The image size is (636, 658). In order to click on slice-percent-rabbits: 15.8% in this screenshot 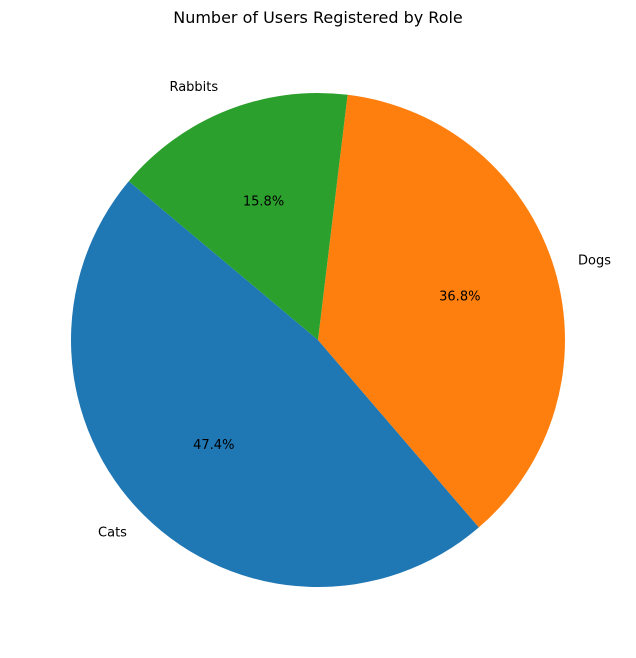, I will do `click(263, 202)`.